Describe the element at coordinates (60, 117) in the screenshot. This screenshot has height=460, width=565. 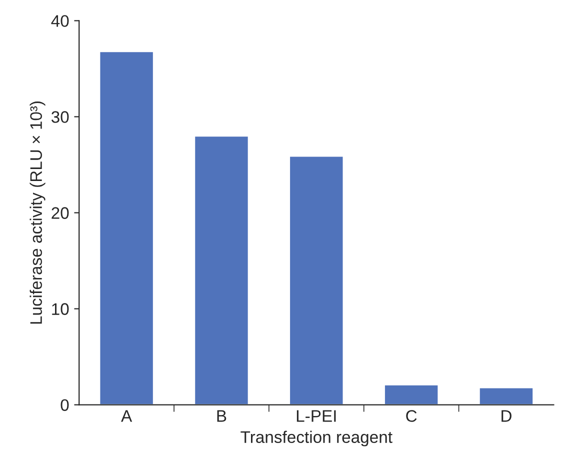
I see `y-tick-label: 30` at that location.